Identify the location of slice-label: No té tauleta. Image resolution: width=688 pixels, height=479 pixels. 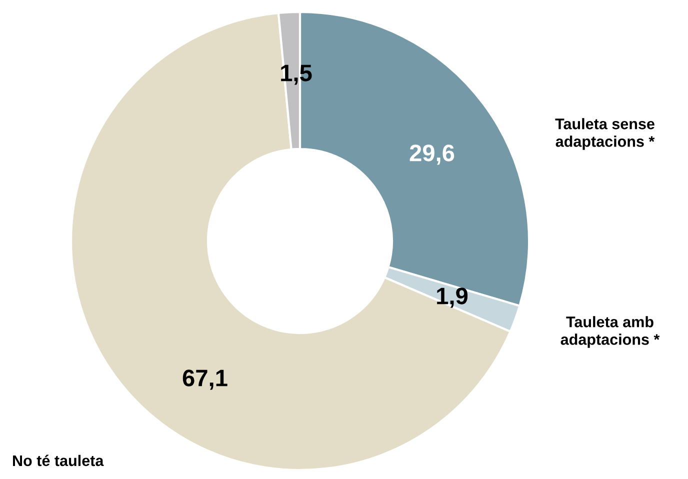
(58, 460).